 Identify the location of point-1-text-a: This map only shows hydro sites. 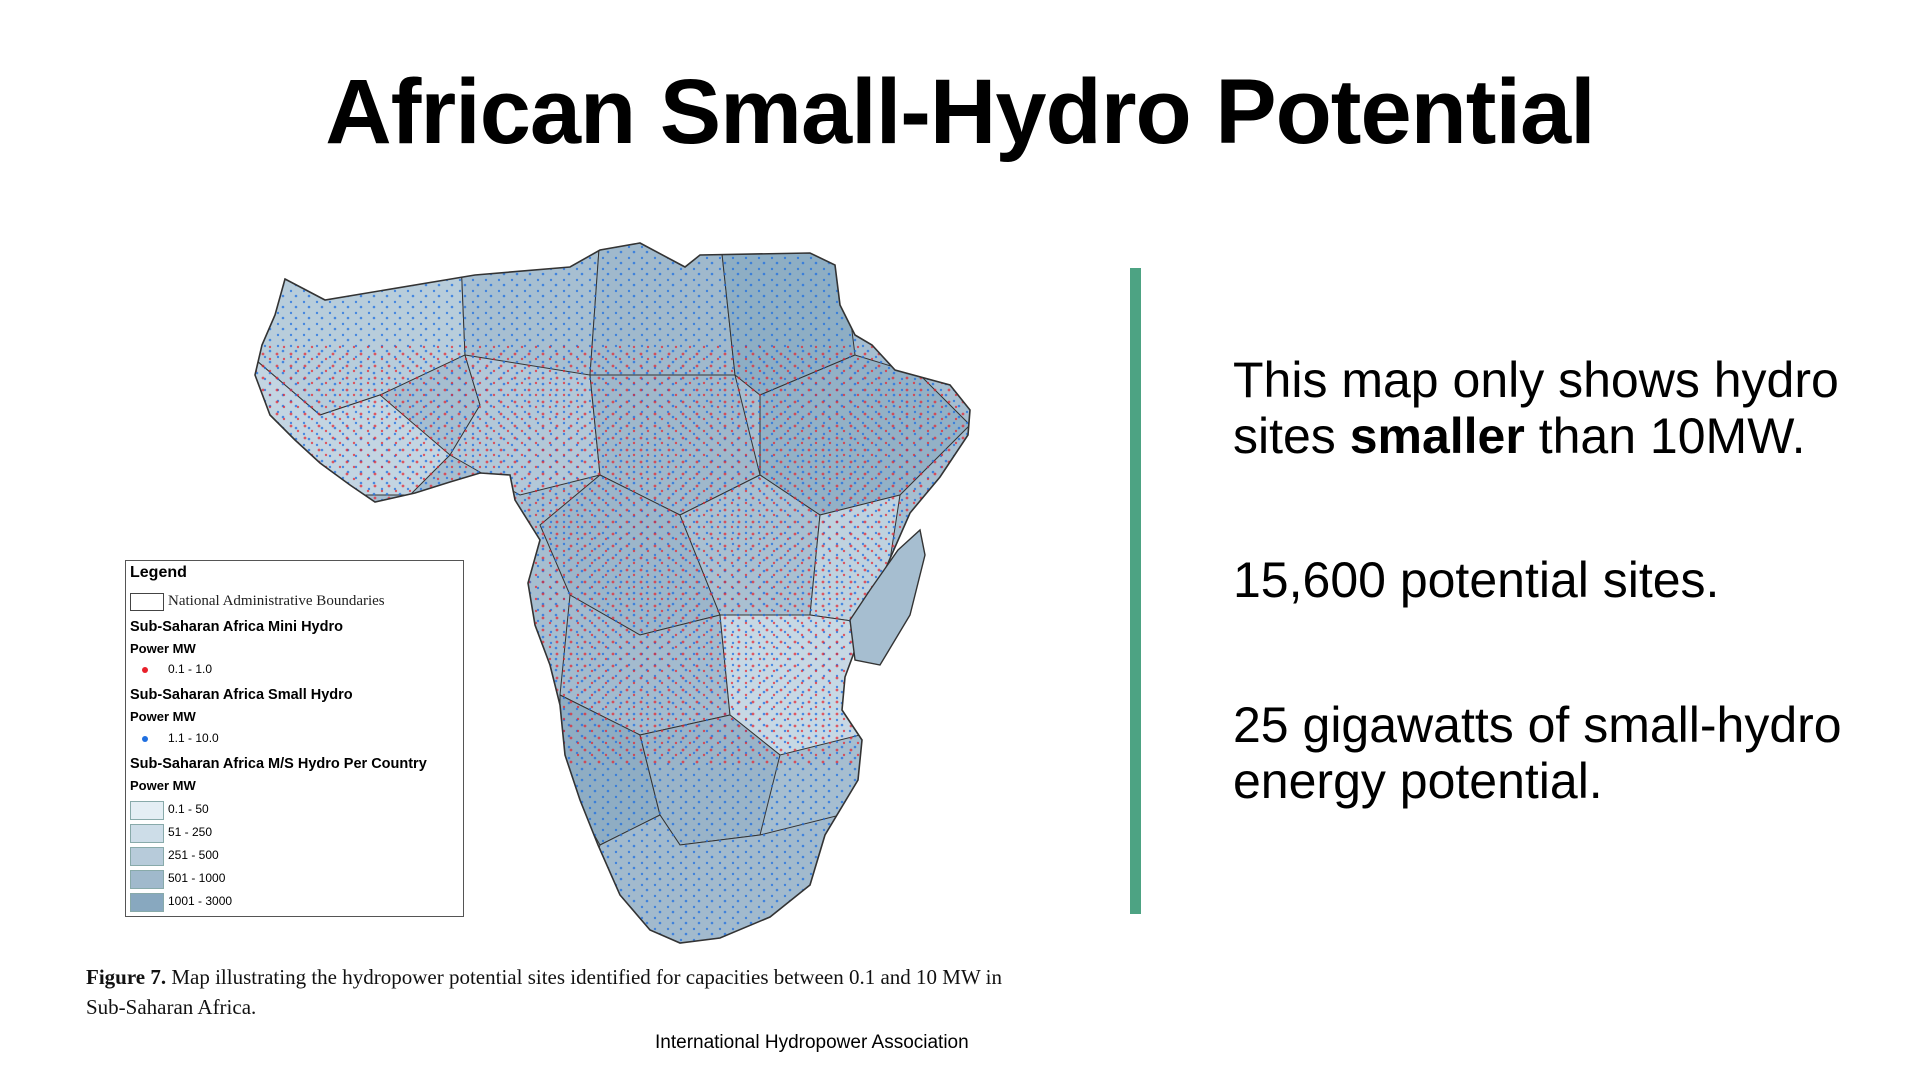
(1536, 408).